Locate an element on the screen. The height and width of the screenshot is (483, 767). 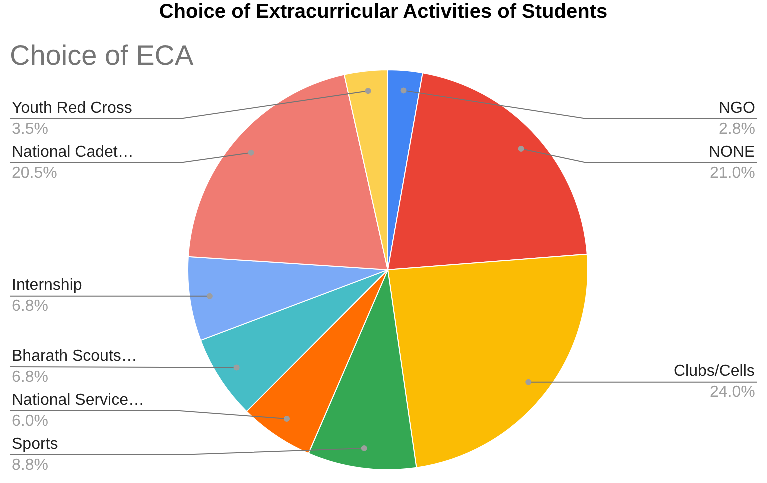
data-label: 24.0% is located at coordinates (733, 392).